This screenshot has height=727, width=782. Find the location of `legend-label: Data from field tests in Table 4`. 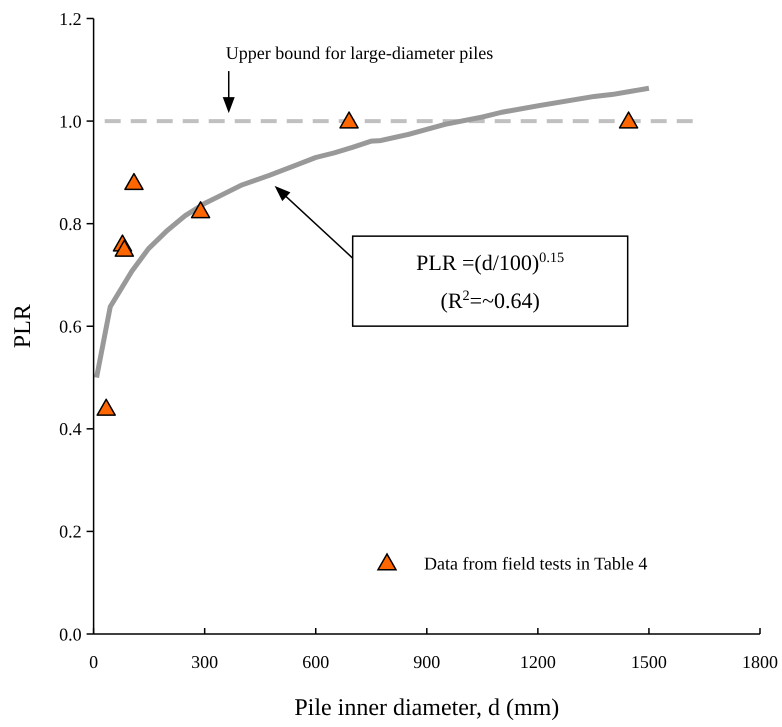

legend-label: Data from field tests in Table 4 is located at coordinates (536, 563).